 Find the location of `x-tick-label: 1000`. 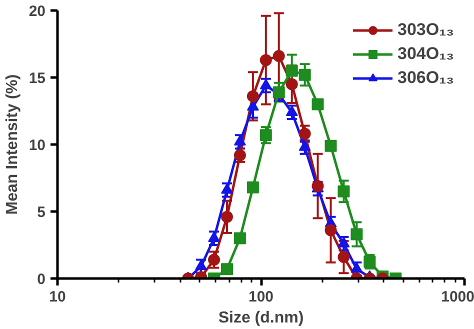

x-tick-label: 1000 is located at coordinates (457, 297).